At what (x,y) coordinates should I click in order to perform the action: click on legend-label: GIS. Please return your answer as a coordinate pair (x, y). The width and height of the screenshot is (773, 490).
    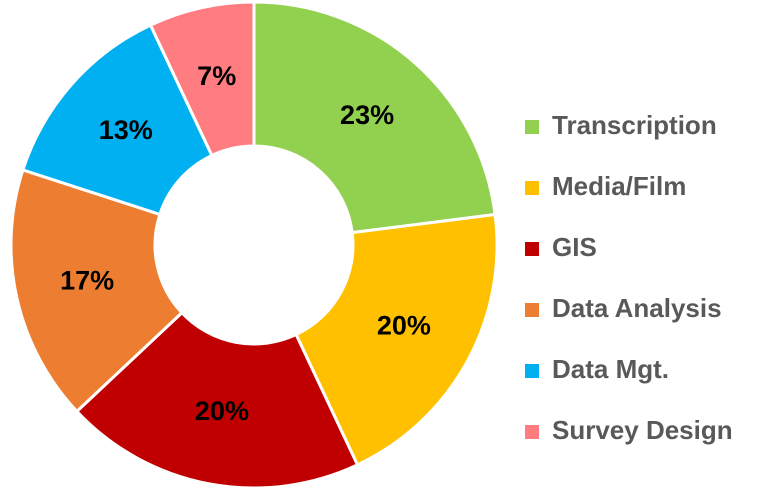
    Looking at the image, I should click on (574, 247).